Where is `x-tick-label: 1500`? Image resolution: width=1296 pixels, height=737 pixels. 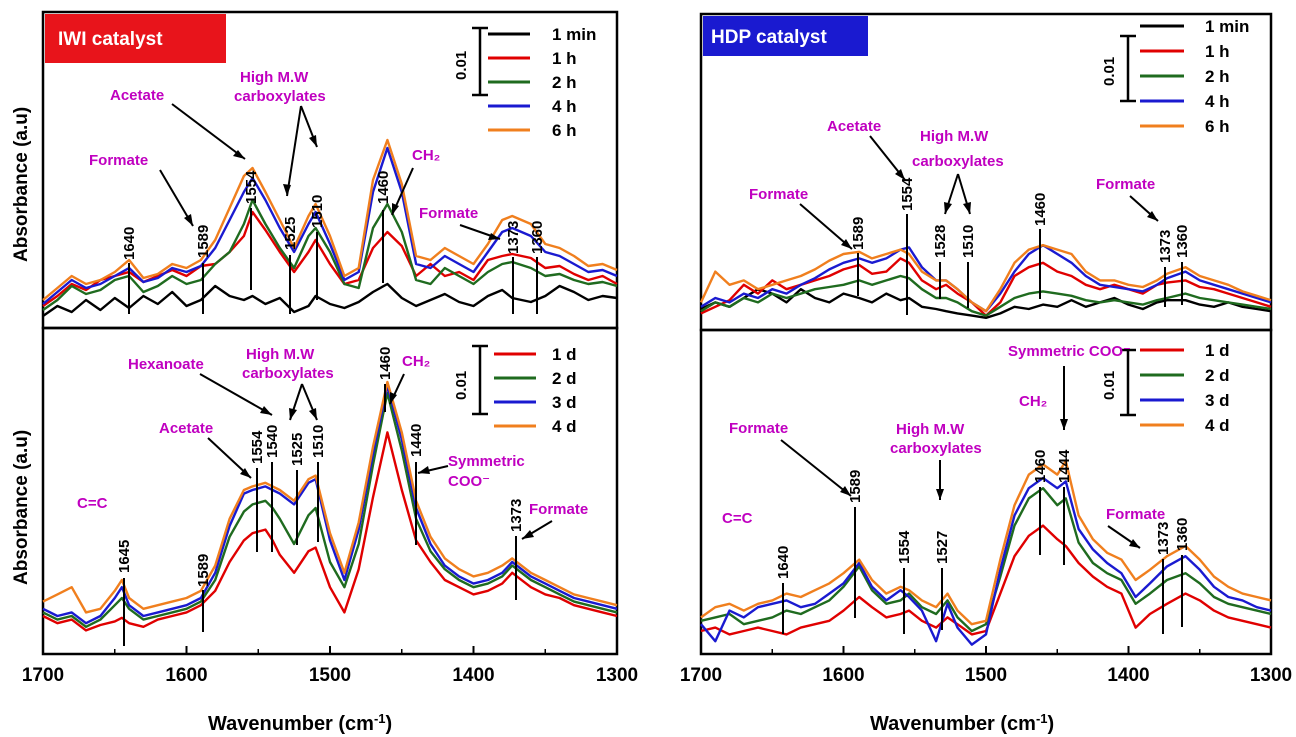 x-tick-label: 1500 is located at coordinates (330, 675).